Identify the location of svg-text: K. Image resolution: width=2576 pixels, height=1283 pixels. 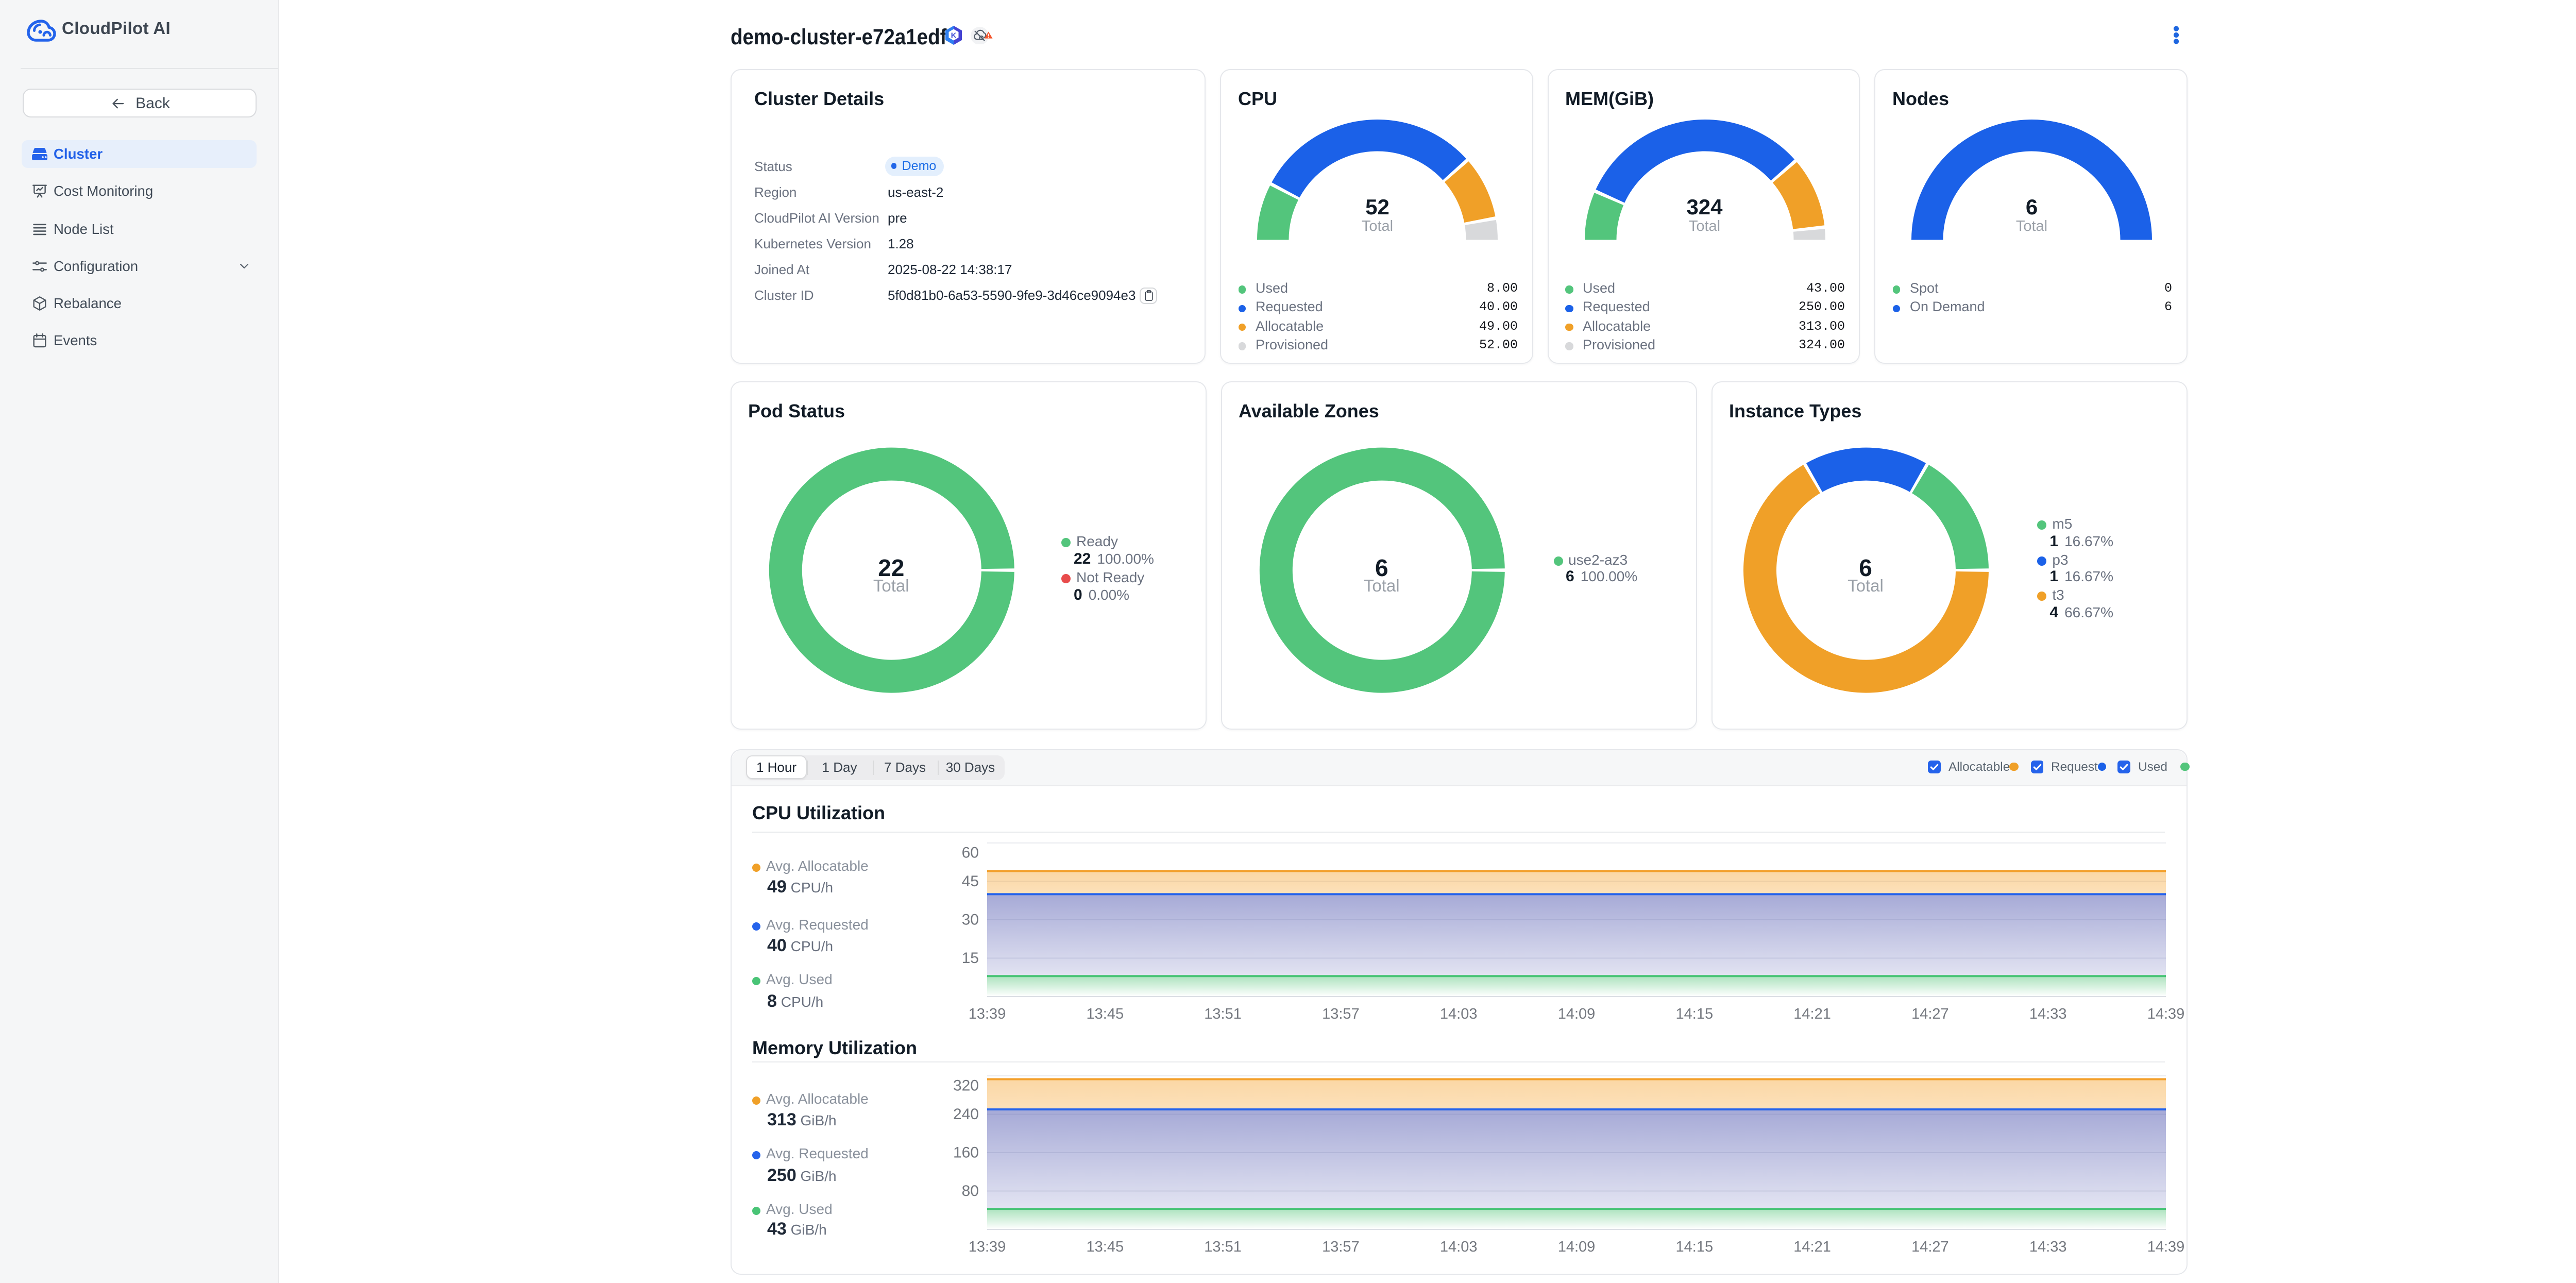
(953, 35).